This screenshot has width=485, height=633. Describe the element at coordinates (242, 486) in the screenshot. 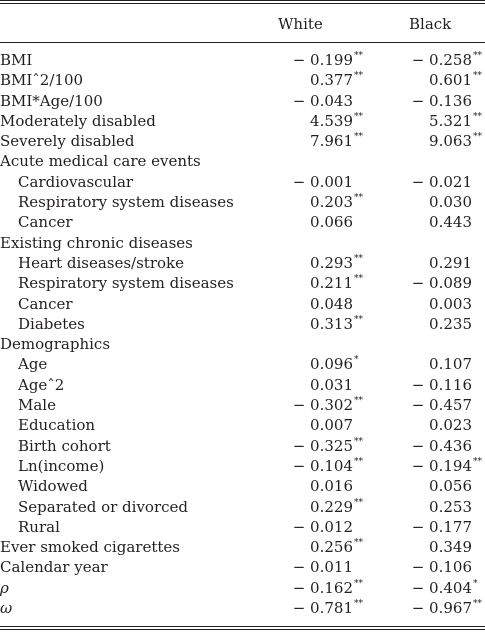

I see `table-row: Widowed 0.016 0.056` at that location.